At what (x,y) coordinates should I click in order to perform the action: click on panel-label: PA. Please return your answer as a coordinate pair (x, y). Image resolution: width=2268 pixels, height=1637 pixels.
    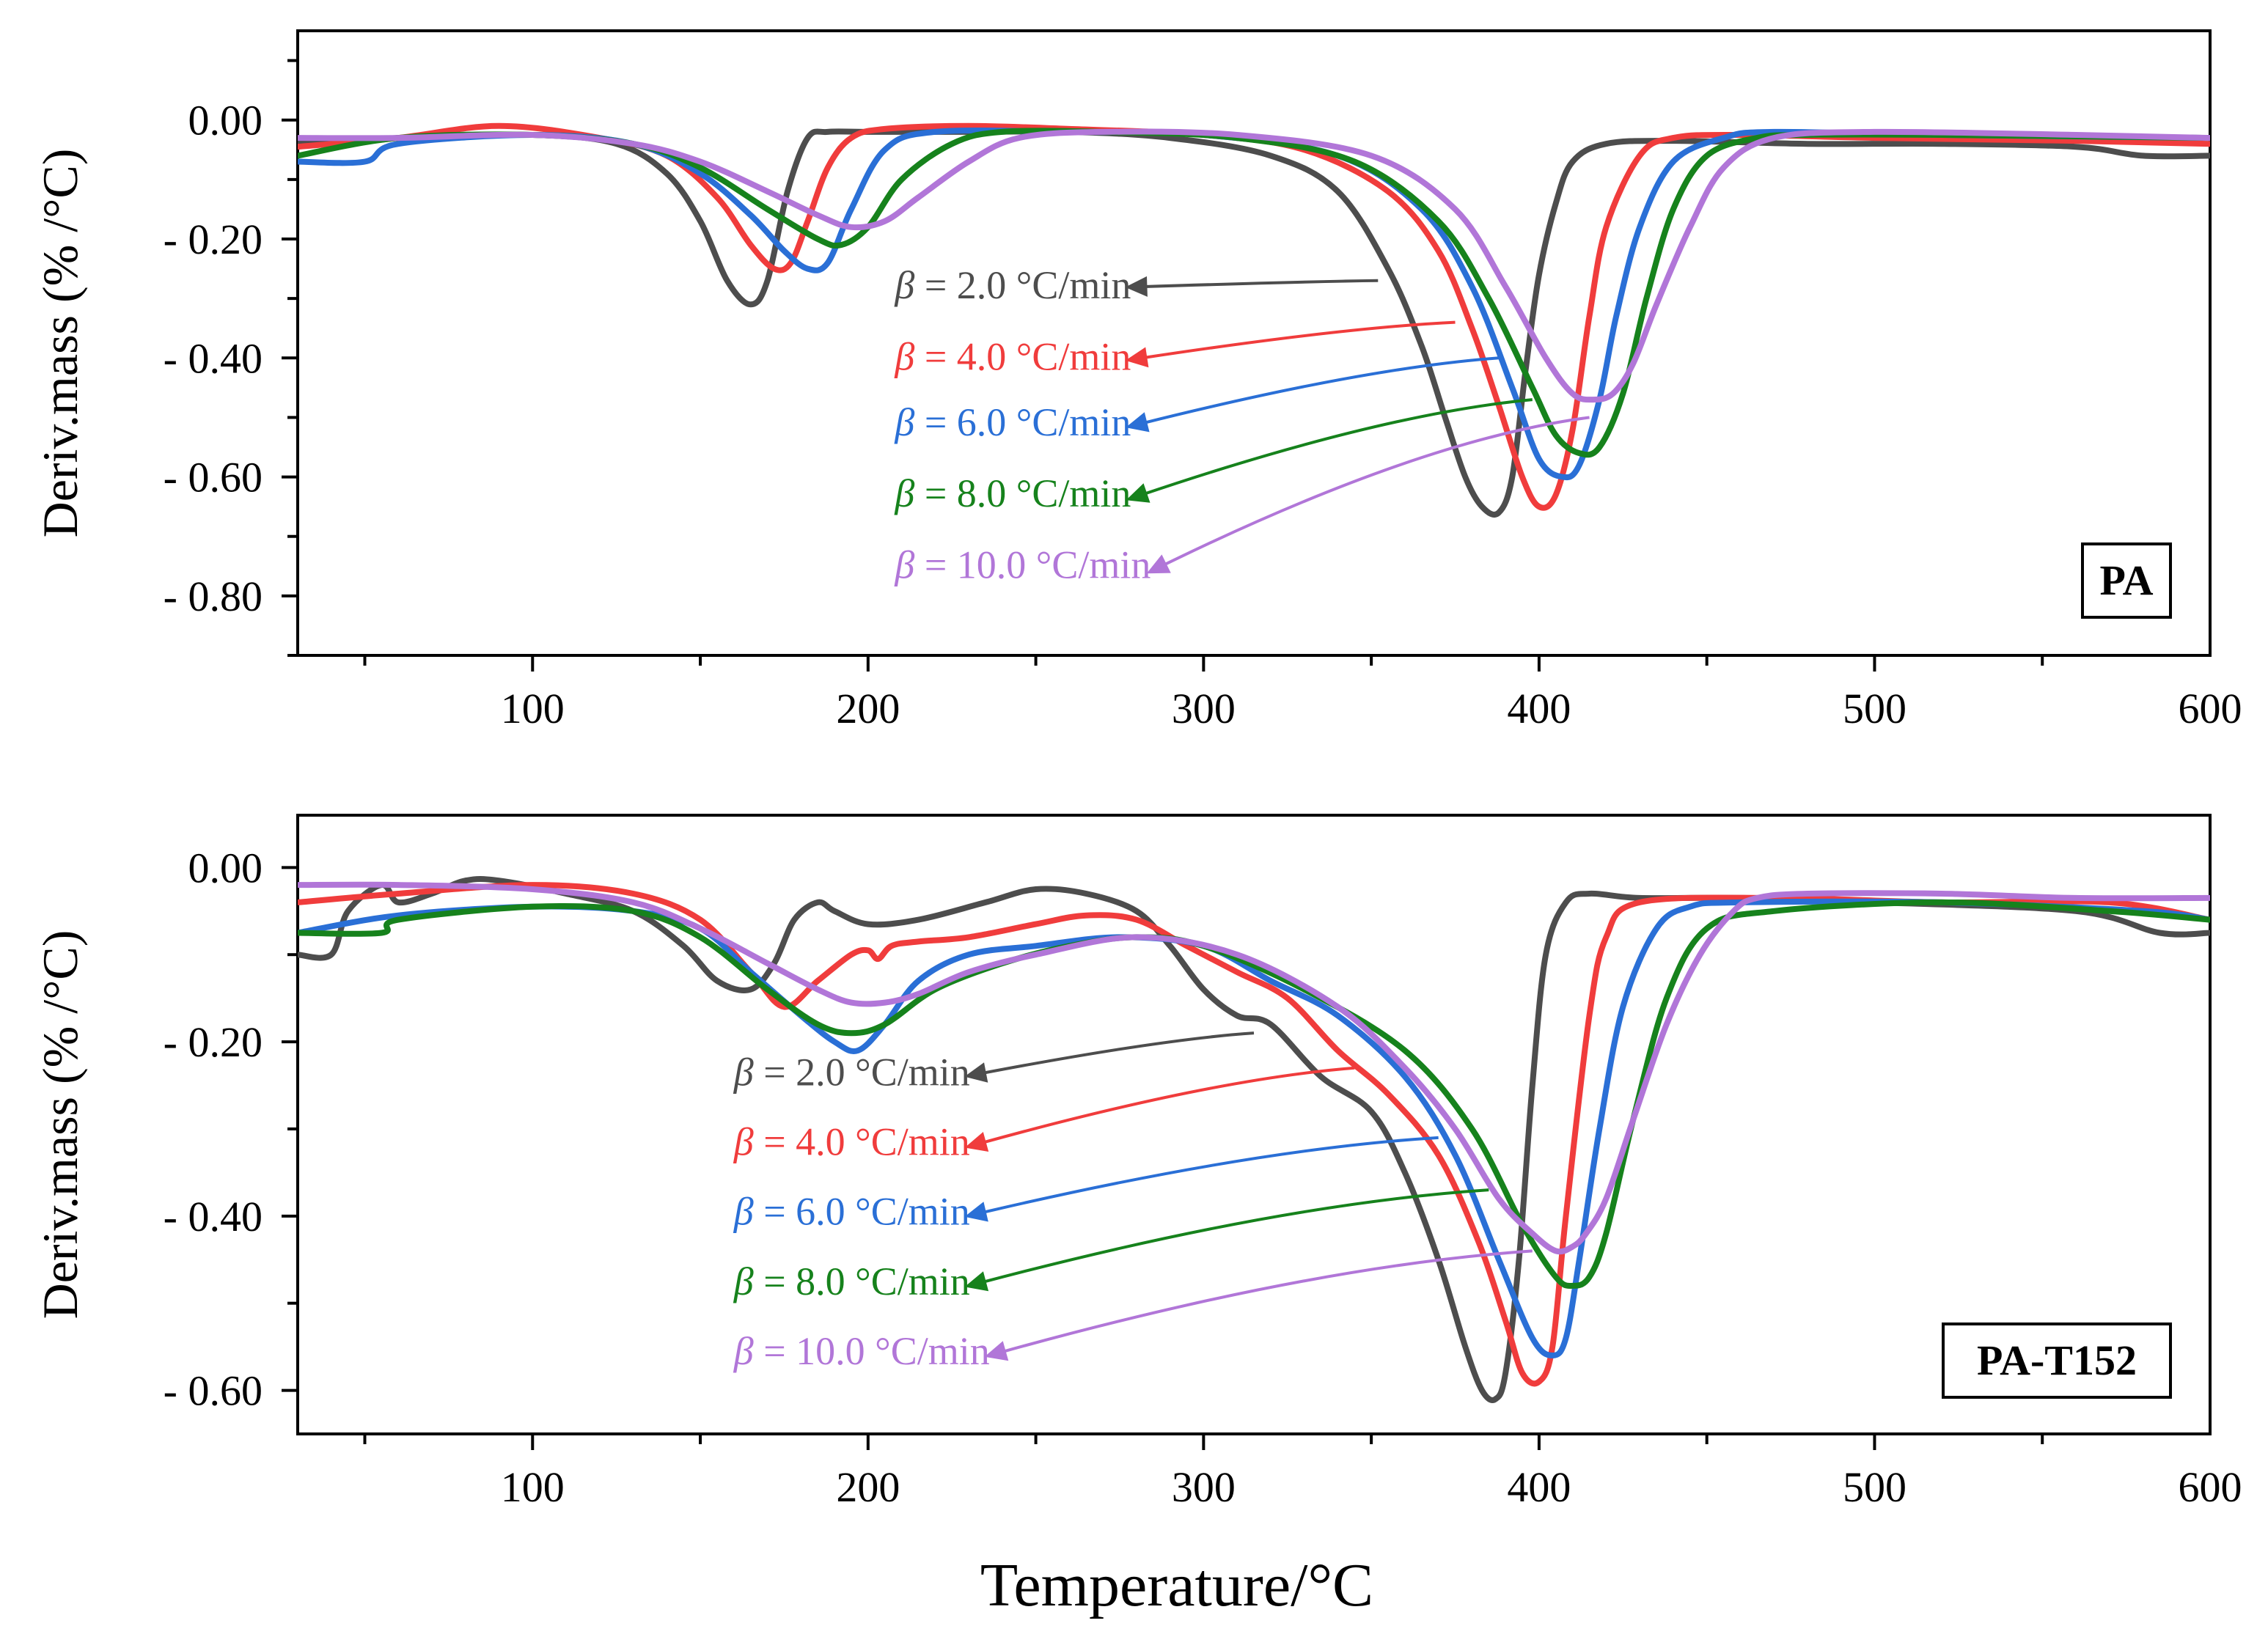
    Looking at the image, I should click on (2126, 580).